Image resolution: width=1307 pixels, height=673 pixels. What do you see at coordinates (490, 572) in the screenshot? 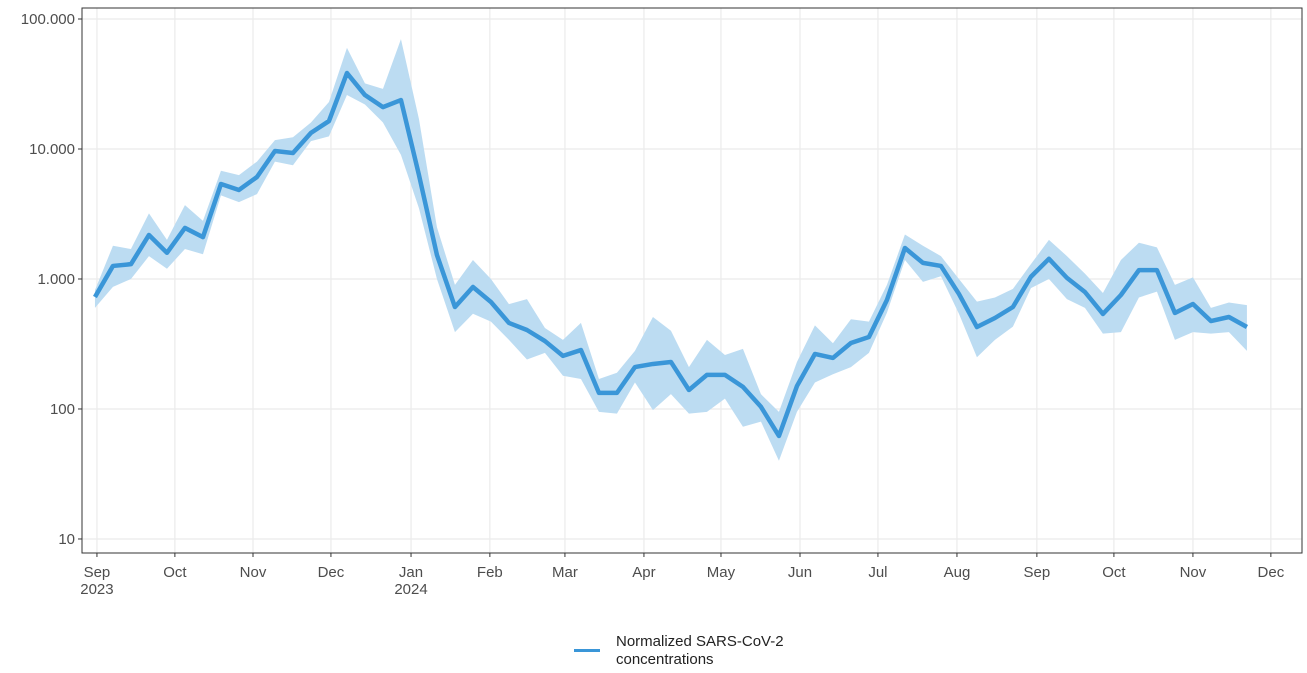
I see `x-tick-label: Feb` at bounding box center [490, 572].